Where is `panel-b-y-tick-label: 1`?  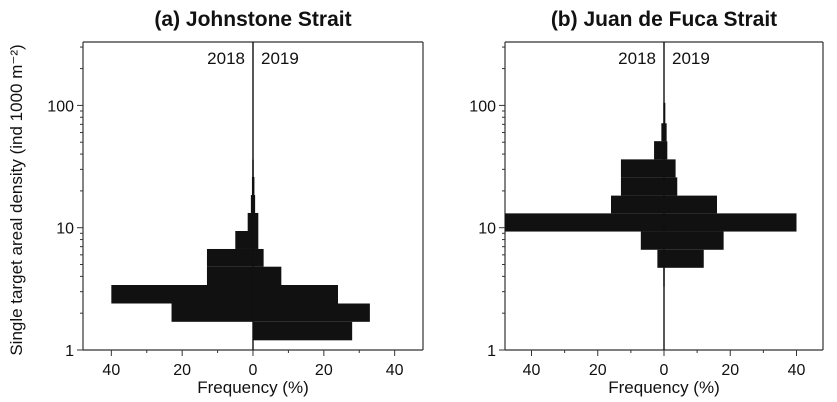
panel-b-y-tick-label: 1 is located at coordinates (491, 351).